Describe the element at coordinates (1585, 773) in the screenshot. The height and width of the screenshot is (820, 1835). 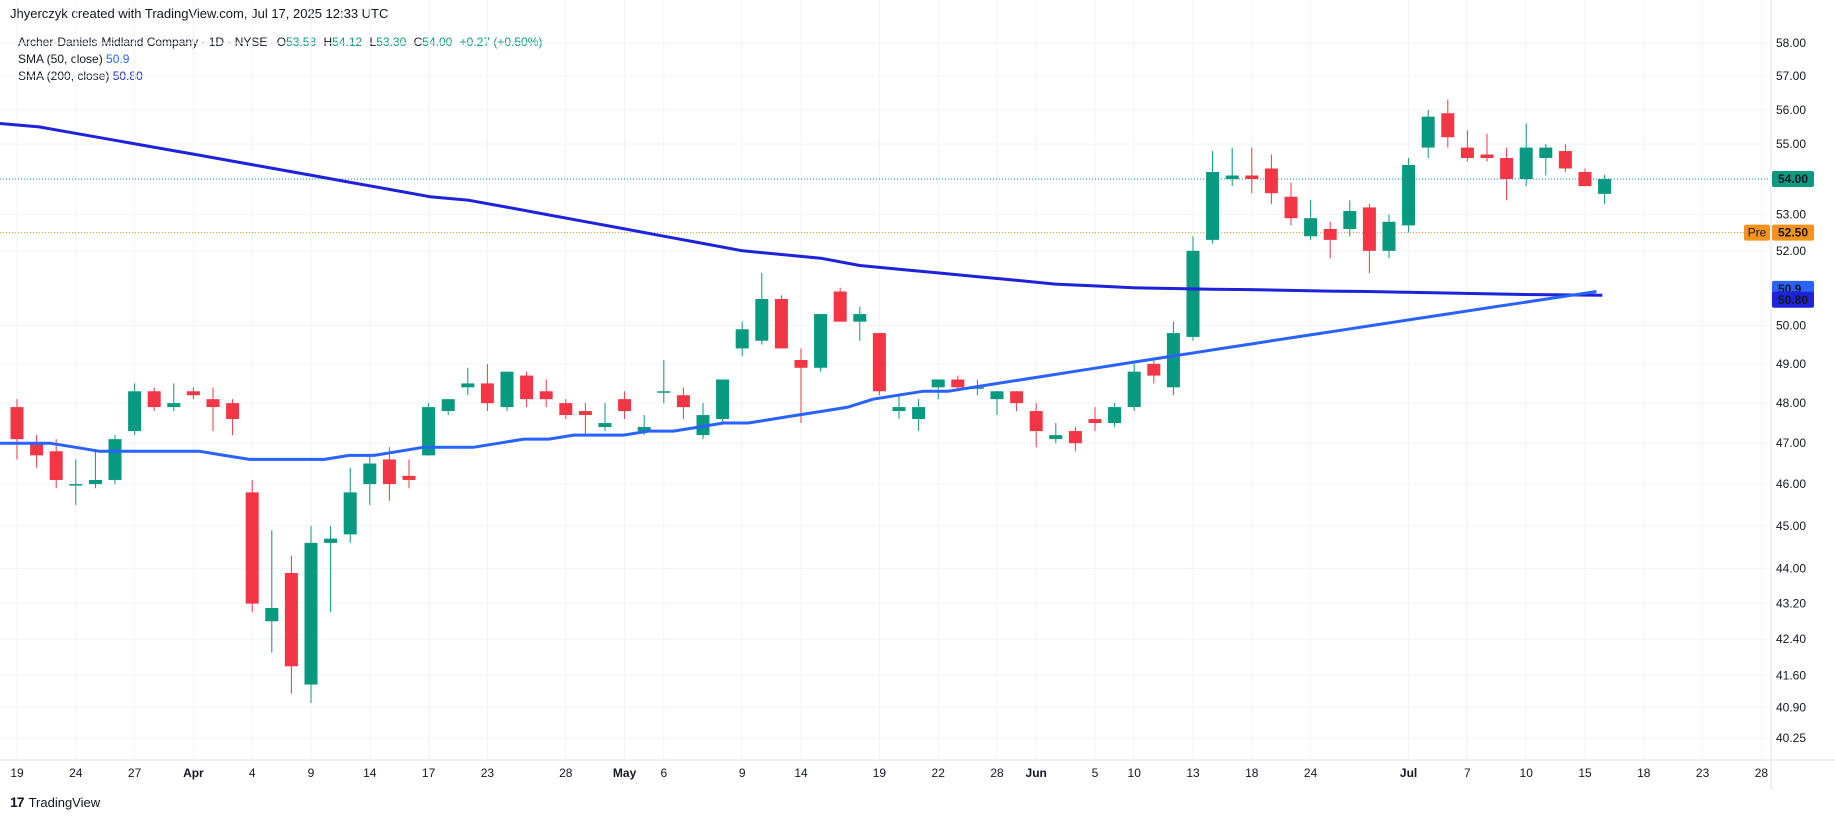
I see `x-tick-label: 15` at that location.